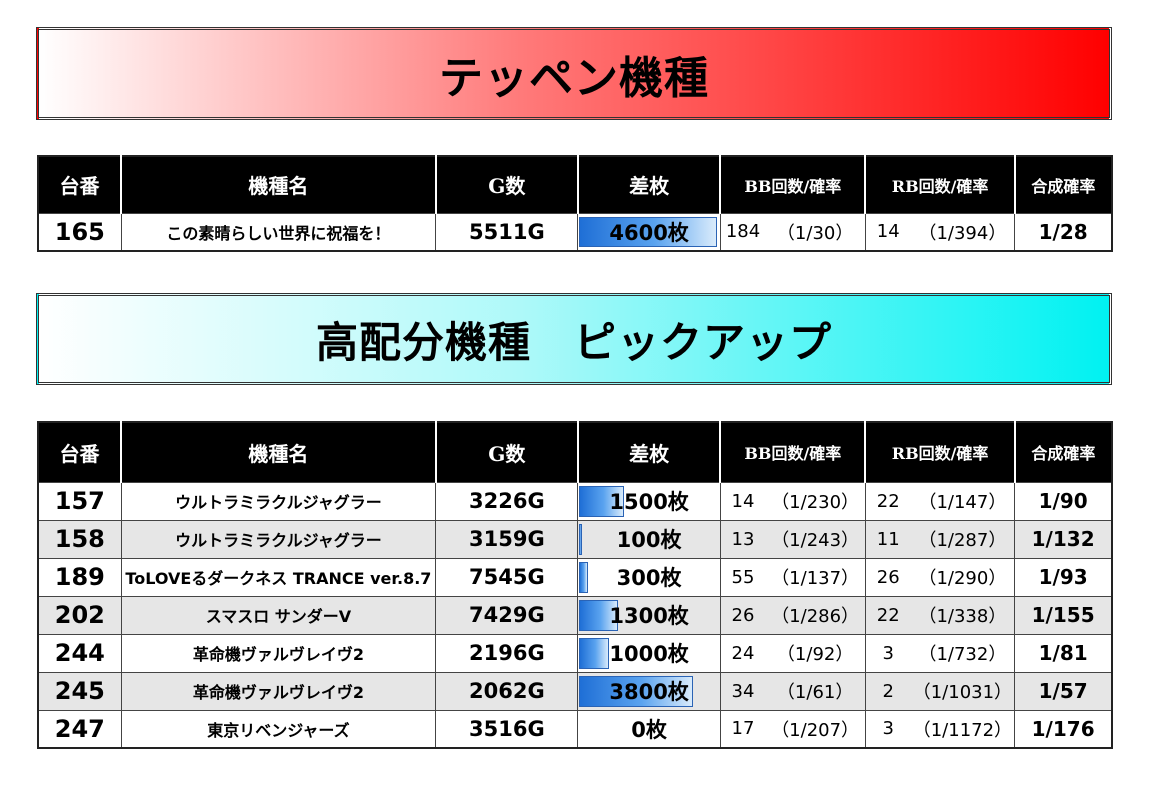  Describe the element at coordinates (1063, 501) in the screenshot. I see `combined-rate: 1/90` at that location.